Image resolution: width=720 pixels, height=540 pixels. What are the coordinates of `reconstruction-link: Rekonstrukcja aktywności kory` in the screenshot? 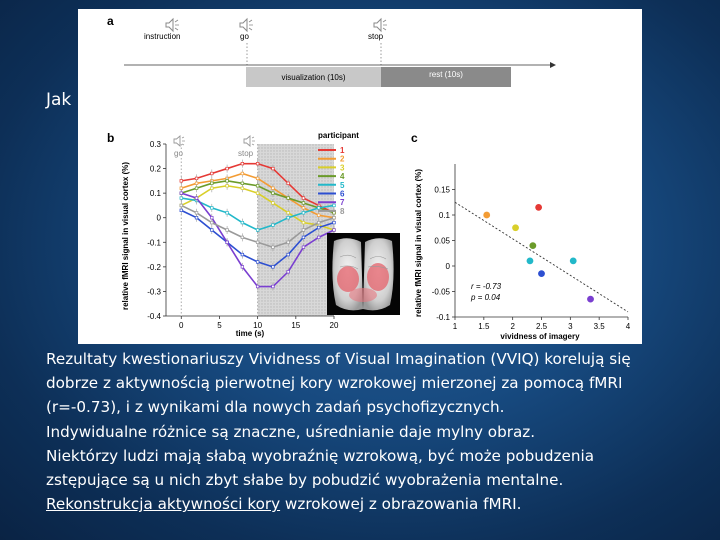 It's located at (163, 504).